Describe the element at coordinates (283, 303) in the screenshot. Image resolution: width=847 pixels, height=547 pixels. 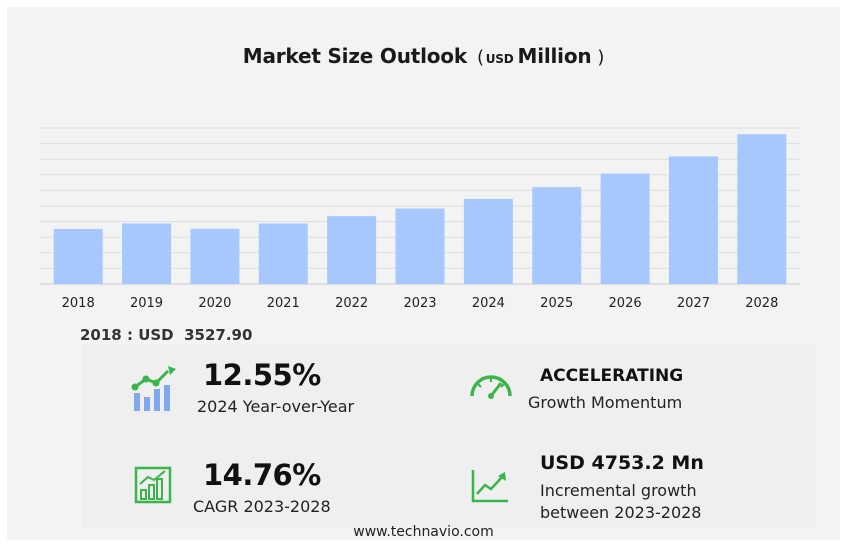
I see `x-tick-label: 2021` at that location.